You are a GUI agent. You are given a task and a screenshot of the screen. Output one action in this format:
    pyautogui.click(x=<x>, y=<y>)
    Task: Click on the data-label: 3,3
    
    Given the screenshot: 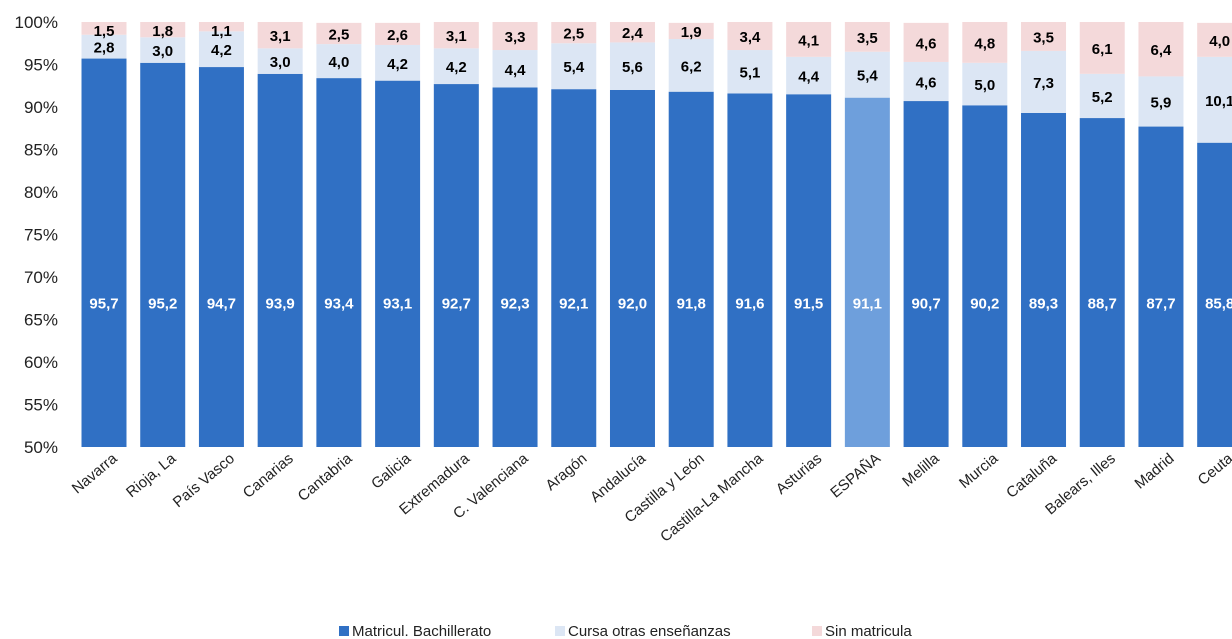 What is the action you would take?
    pyautogui.click(x=515, y=37)
    